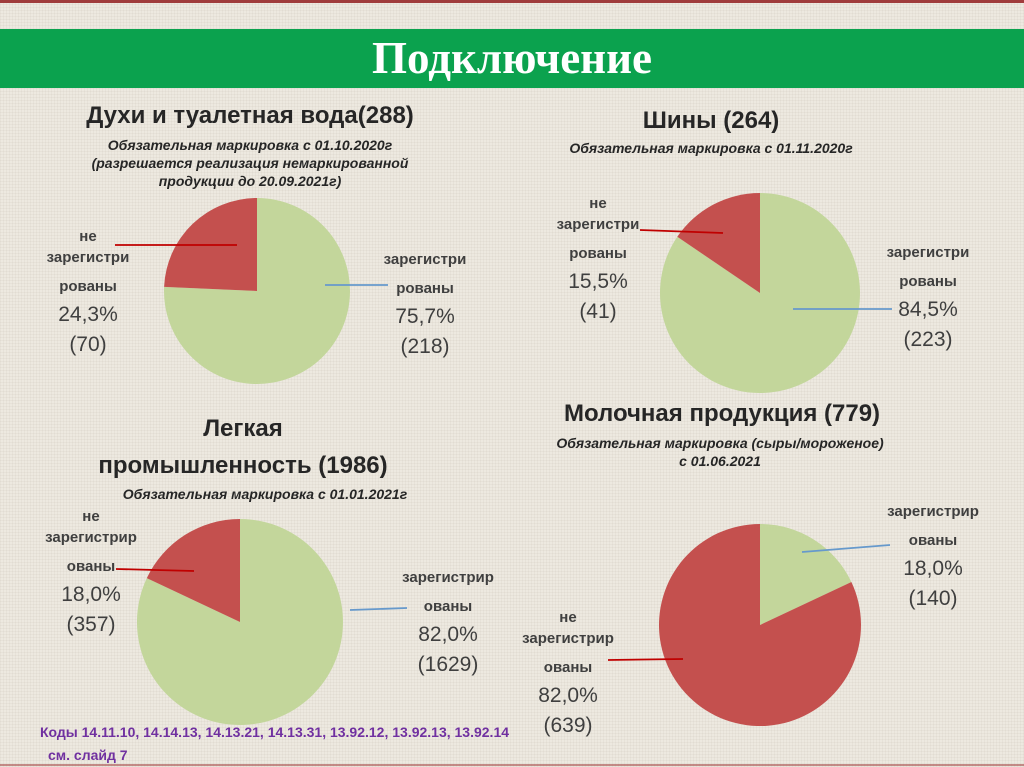  Describe the element at coordinates (250, 181) in the screenshot. I see `chart-subtitle-line: продукции до 20.09.2021г)` at that location.